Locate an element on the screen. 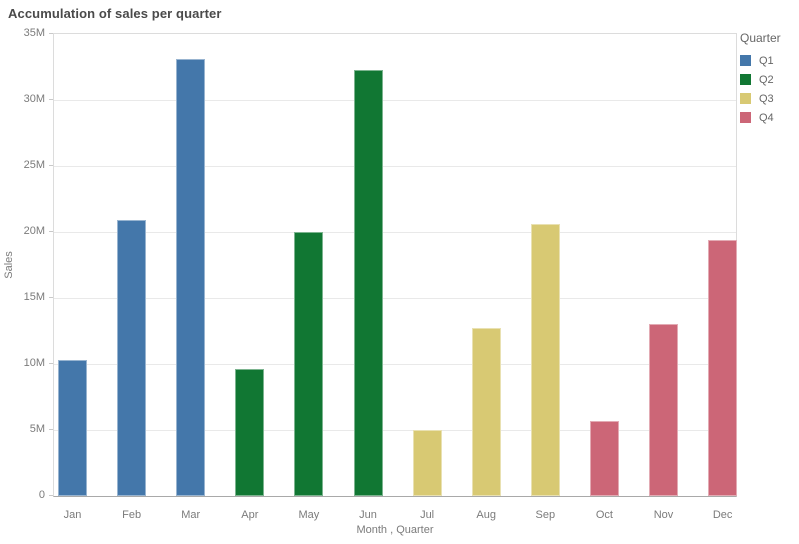 This screenshot has height=544, width=799. legend-swatch-q4 is located at coordinates (745, 117).